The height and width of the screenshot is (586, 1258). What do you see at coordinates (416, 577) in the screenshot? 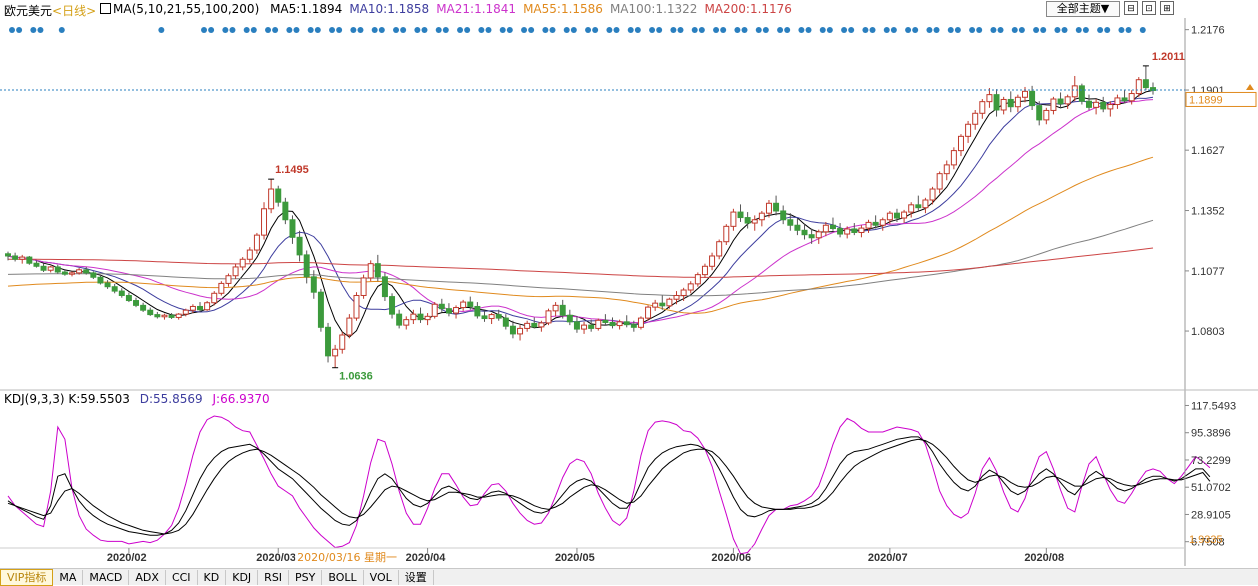
I see `toolbar-item: 设置` at bounding box center [416, 577].